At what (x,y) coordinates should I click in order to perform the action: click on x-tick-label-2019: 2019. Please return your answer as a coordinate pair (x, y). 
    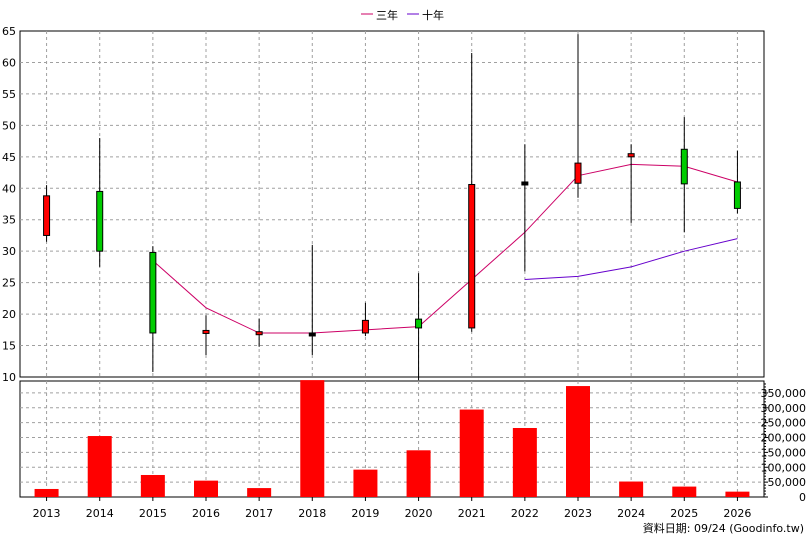
    Looking at the image, I should click on (365, 513).